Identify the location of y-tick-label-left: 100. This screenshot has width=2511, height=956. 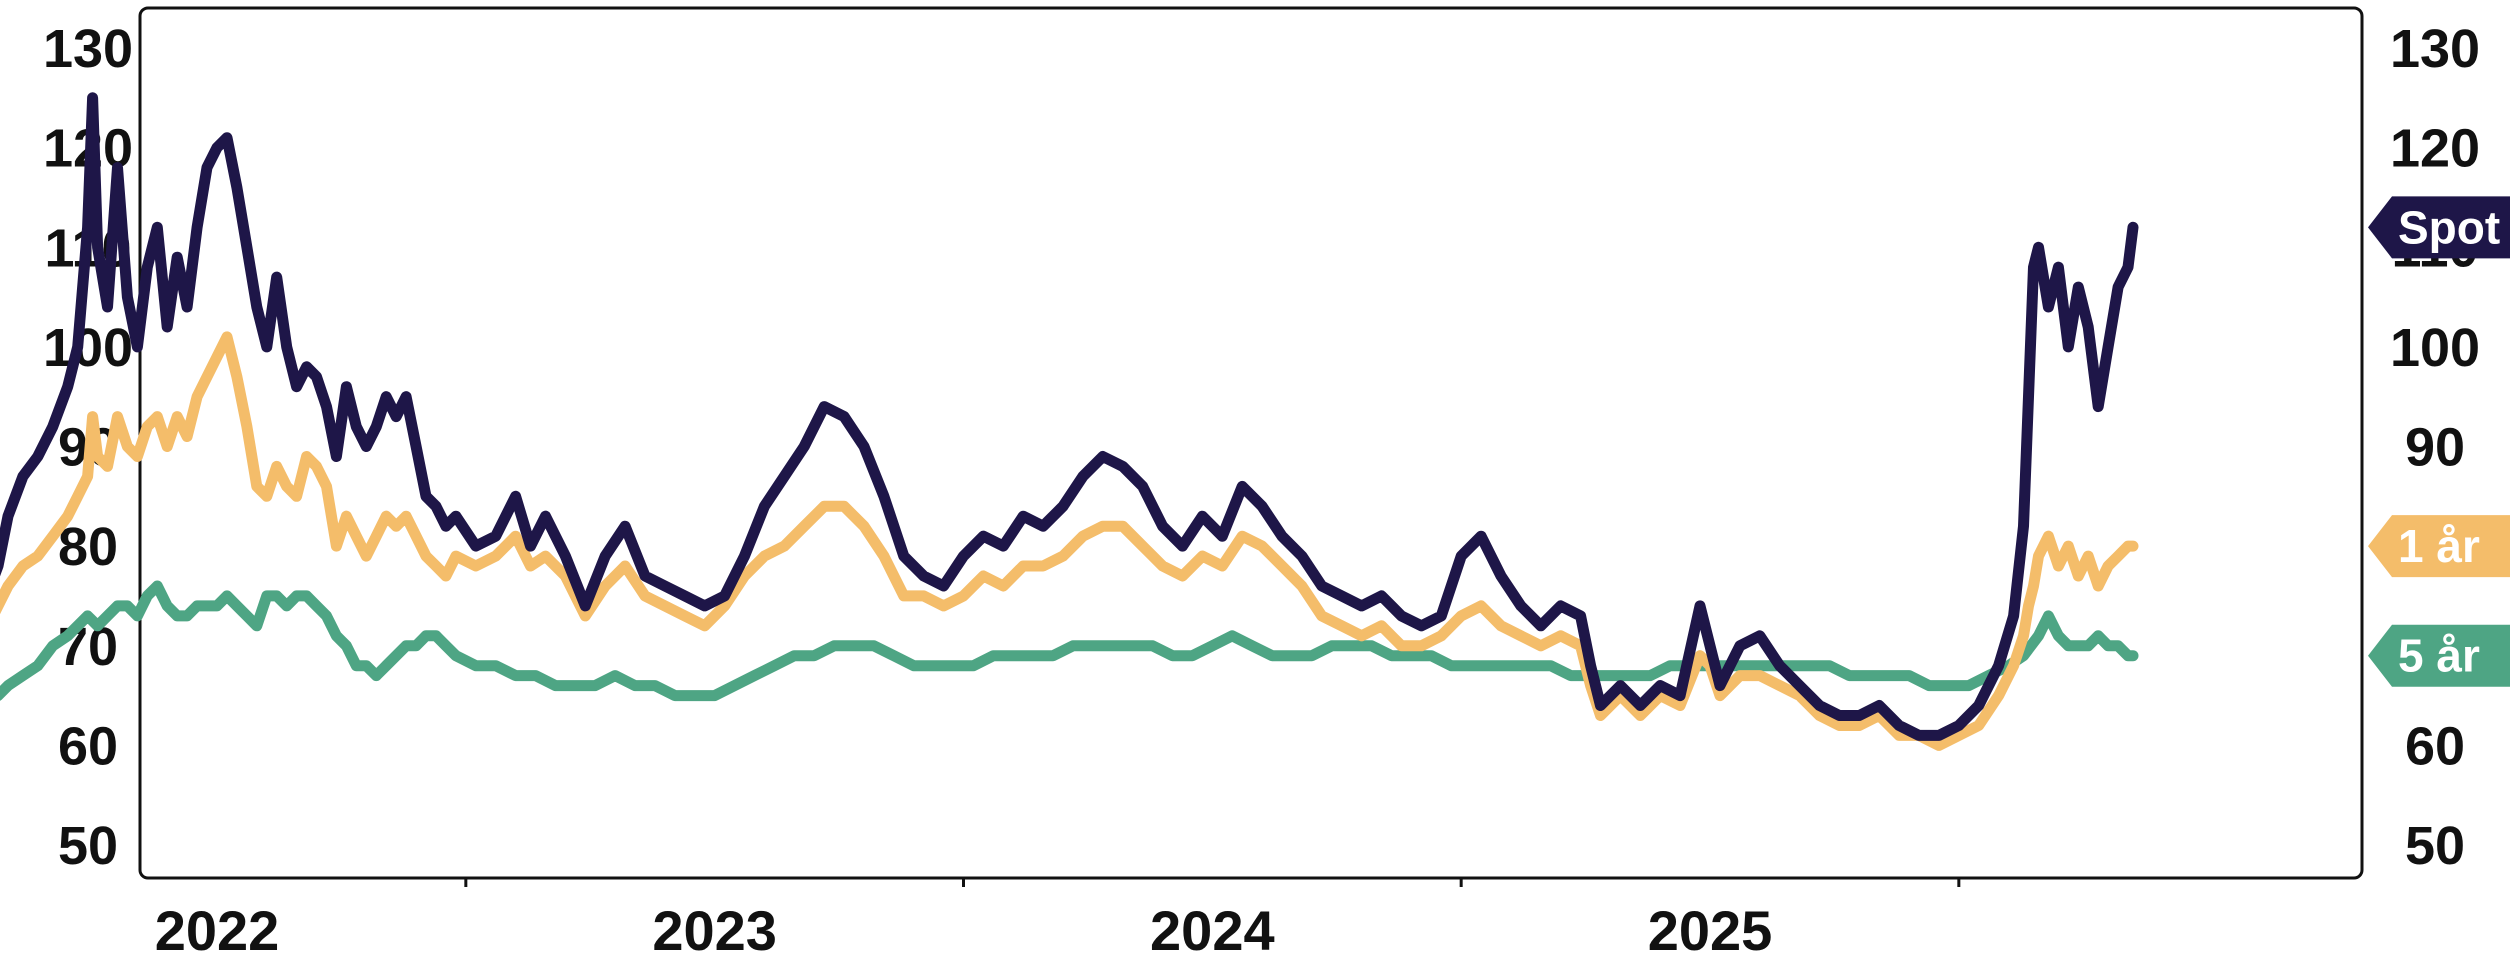
(88, 348).